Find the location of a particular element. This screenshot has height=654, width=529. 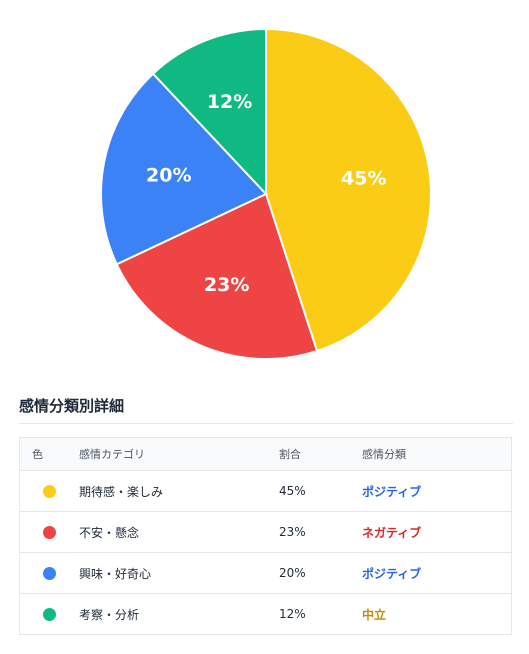

header-classification: 感情分類 is located at coordinates (436, 454).